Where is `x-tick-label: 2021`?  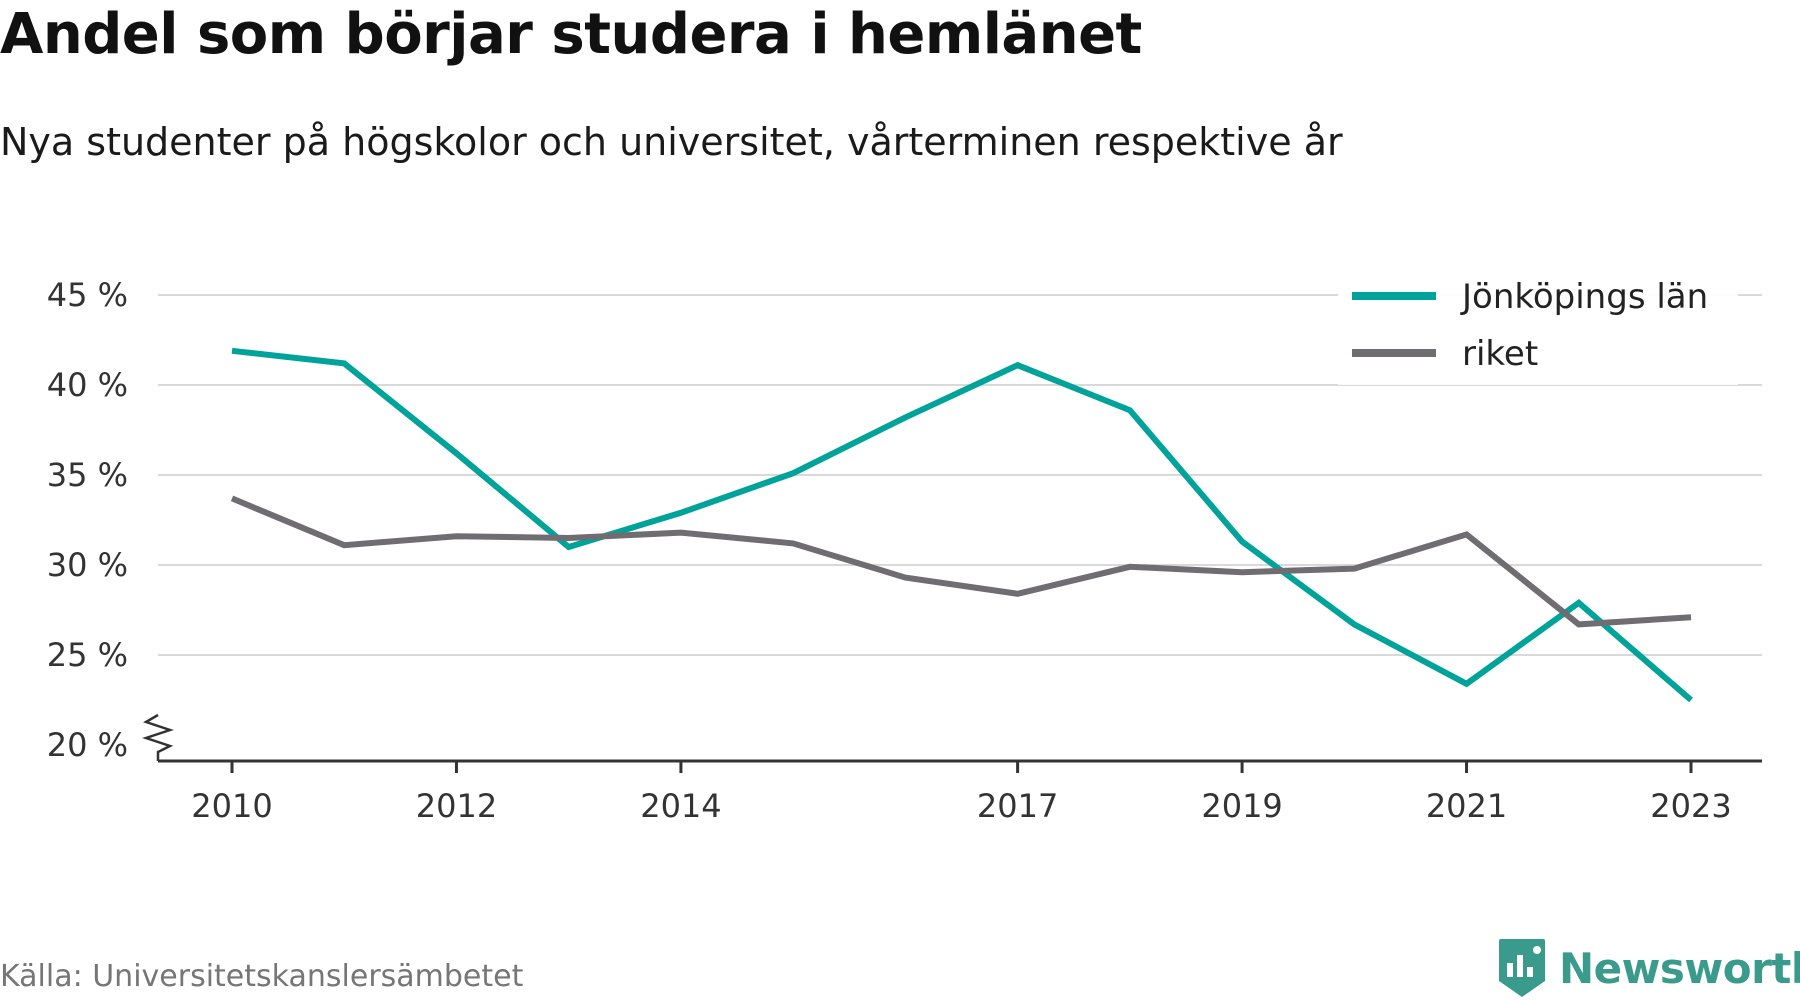 x-tick-label: 2021 is located at coordinates (1466, 806).